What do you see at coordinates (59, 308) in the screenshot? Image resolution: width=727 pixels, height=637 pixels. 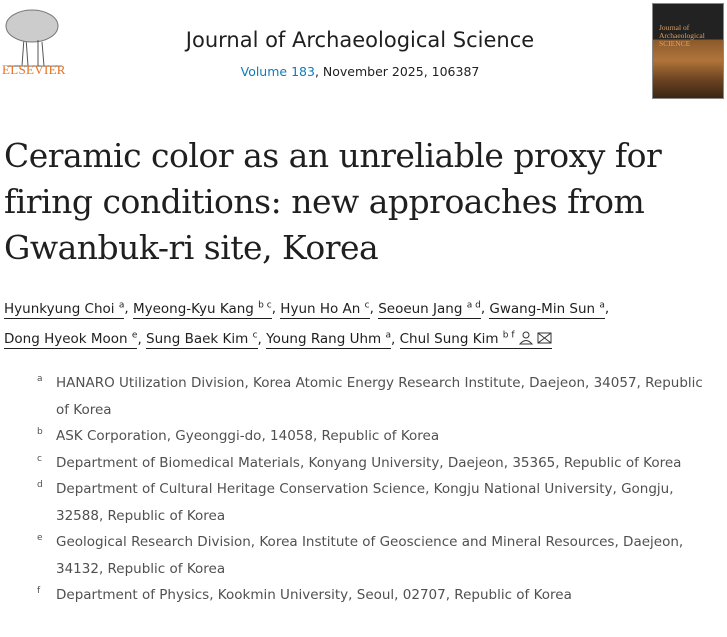 I see `author-name: Hyunkyung Choi` at bounding box center [59, 308].